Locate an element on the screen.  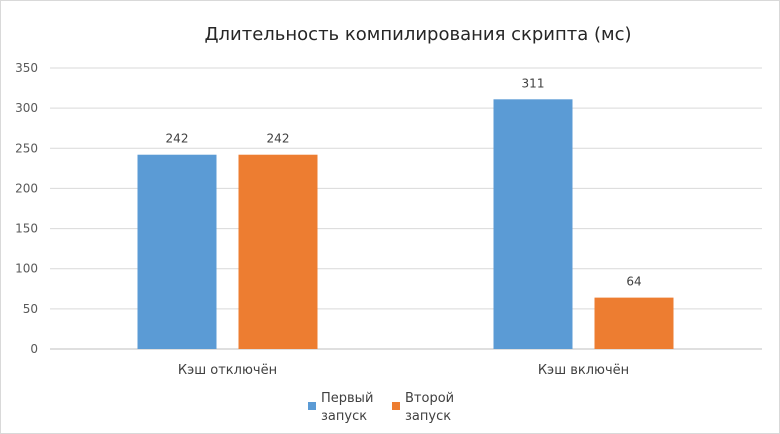
x-tick-label: Кэш включён is located at coordinates (583, 370).